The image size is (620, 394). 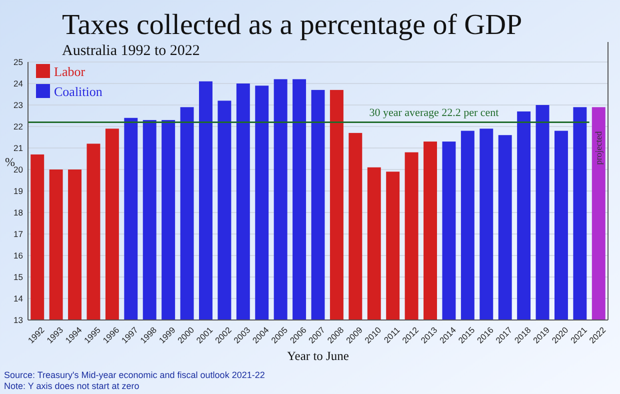 What do you see at coordinates (19, 299) in the screenshot?
I see `y-tick-label: 14` at bounding box center [19, 299].